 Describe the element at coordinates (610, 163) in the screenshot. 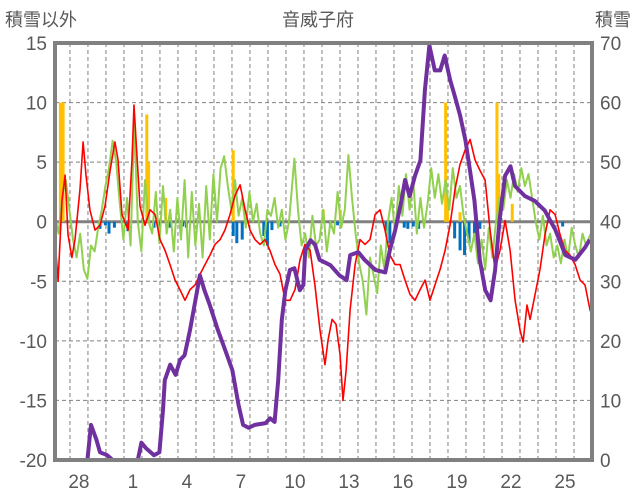

I see `y-right-tick-label: 50` at that location.